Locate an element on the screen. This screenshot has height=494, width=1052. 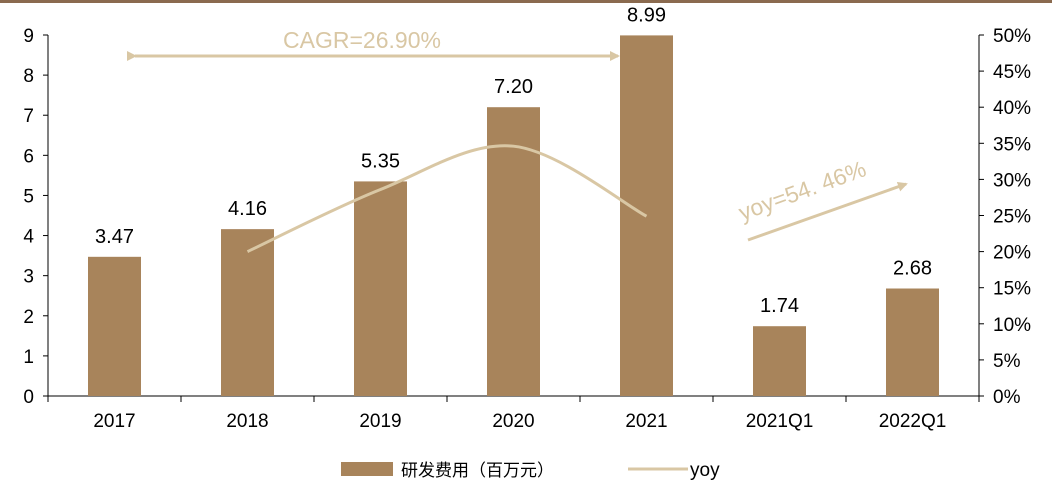
yoy-arrow is located at coordinates (827, 211).